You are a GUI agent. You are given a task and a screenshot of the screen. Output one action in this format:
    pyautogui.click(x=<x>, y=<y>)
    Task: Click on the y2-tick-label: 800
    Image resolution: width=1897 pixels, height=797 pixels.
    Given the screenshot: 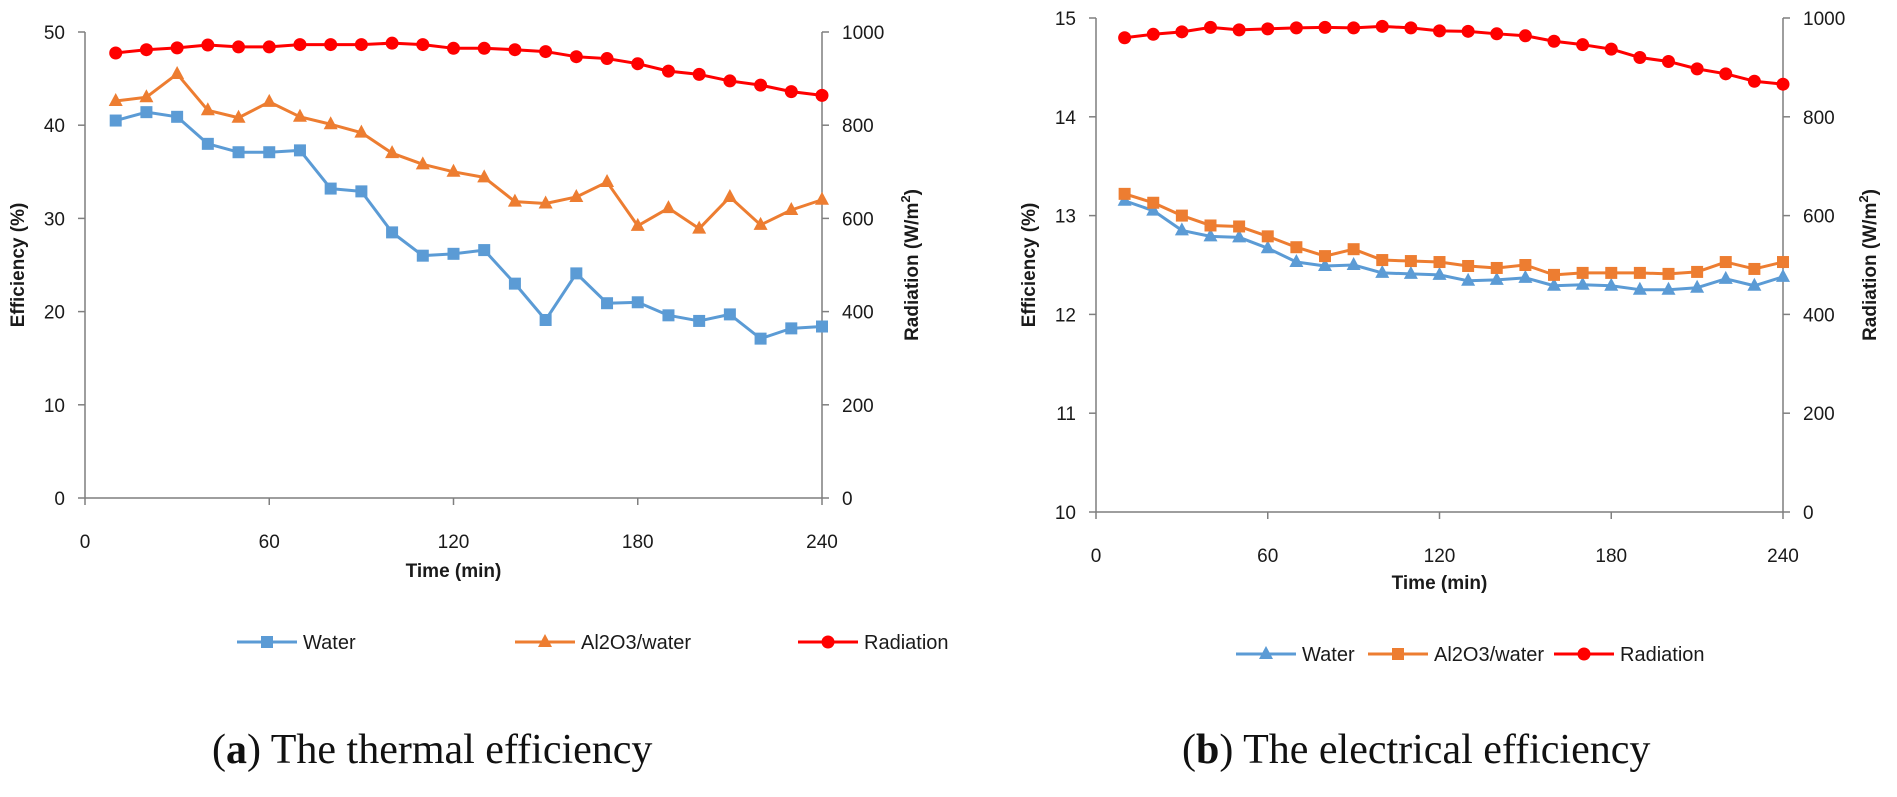 What is the action you would take?
    pyautogui.click(x=858, y=126)
    